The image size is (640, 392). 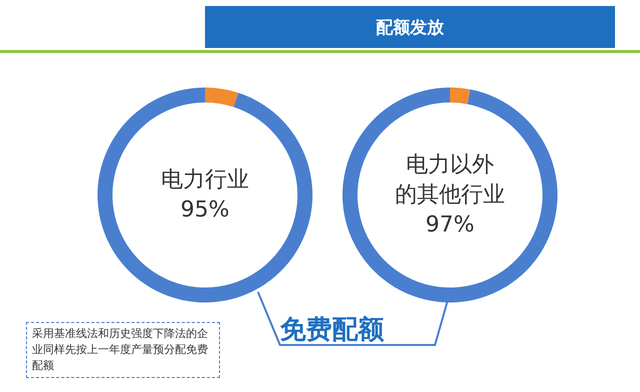 I want to click on slice-label: 电力以外的其他行业, so click(x=450, y=180).